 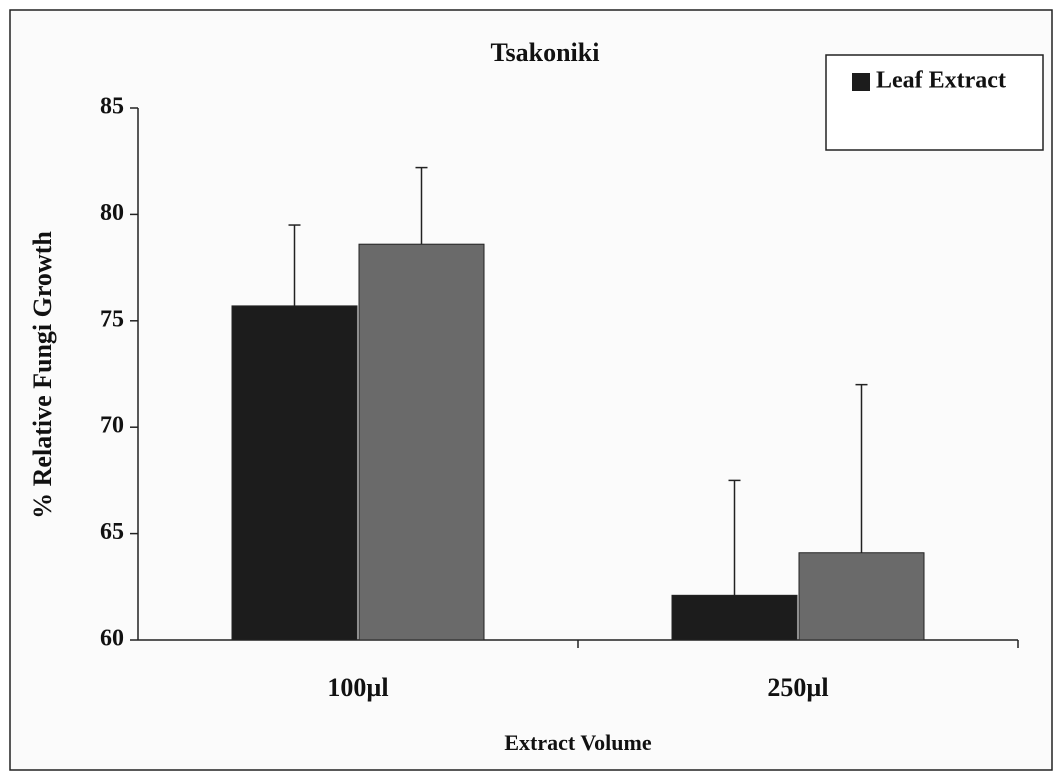 I want to click on x-tick-label: 250µl, so click(x=797, y=687).